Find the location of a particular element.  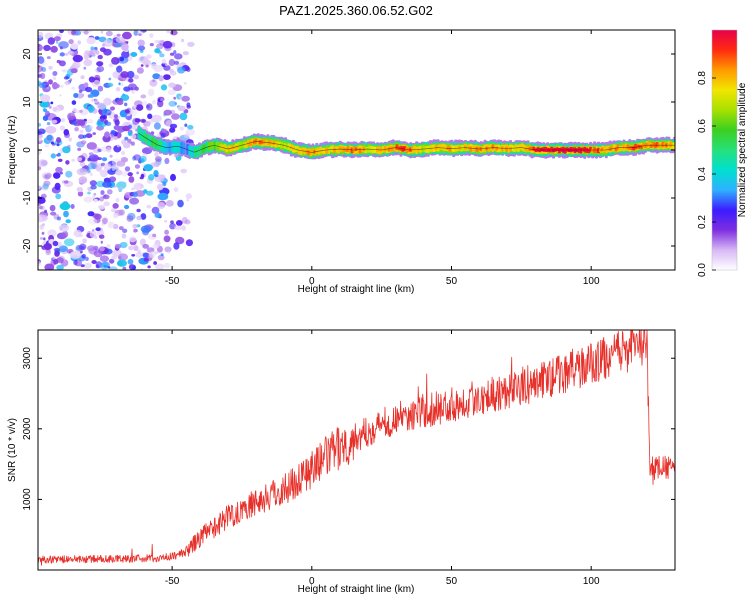

colorbar-label: Normalized spectral amplitude is located at coordinates (742, 149).